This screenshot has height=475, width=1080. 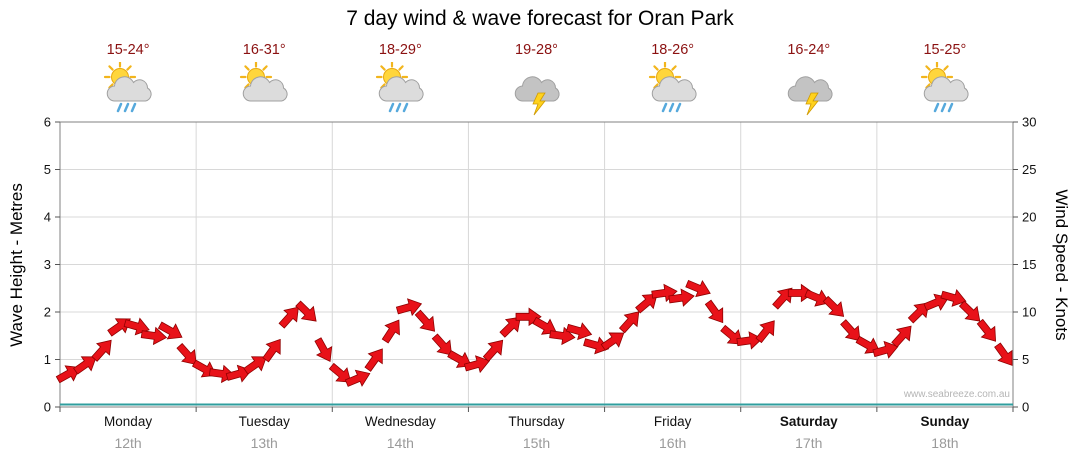 I want to click on weather-icon-cell-tuesday, so click(x=264, y=89).